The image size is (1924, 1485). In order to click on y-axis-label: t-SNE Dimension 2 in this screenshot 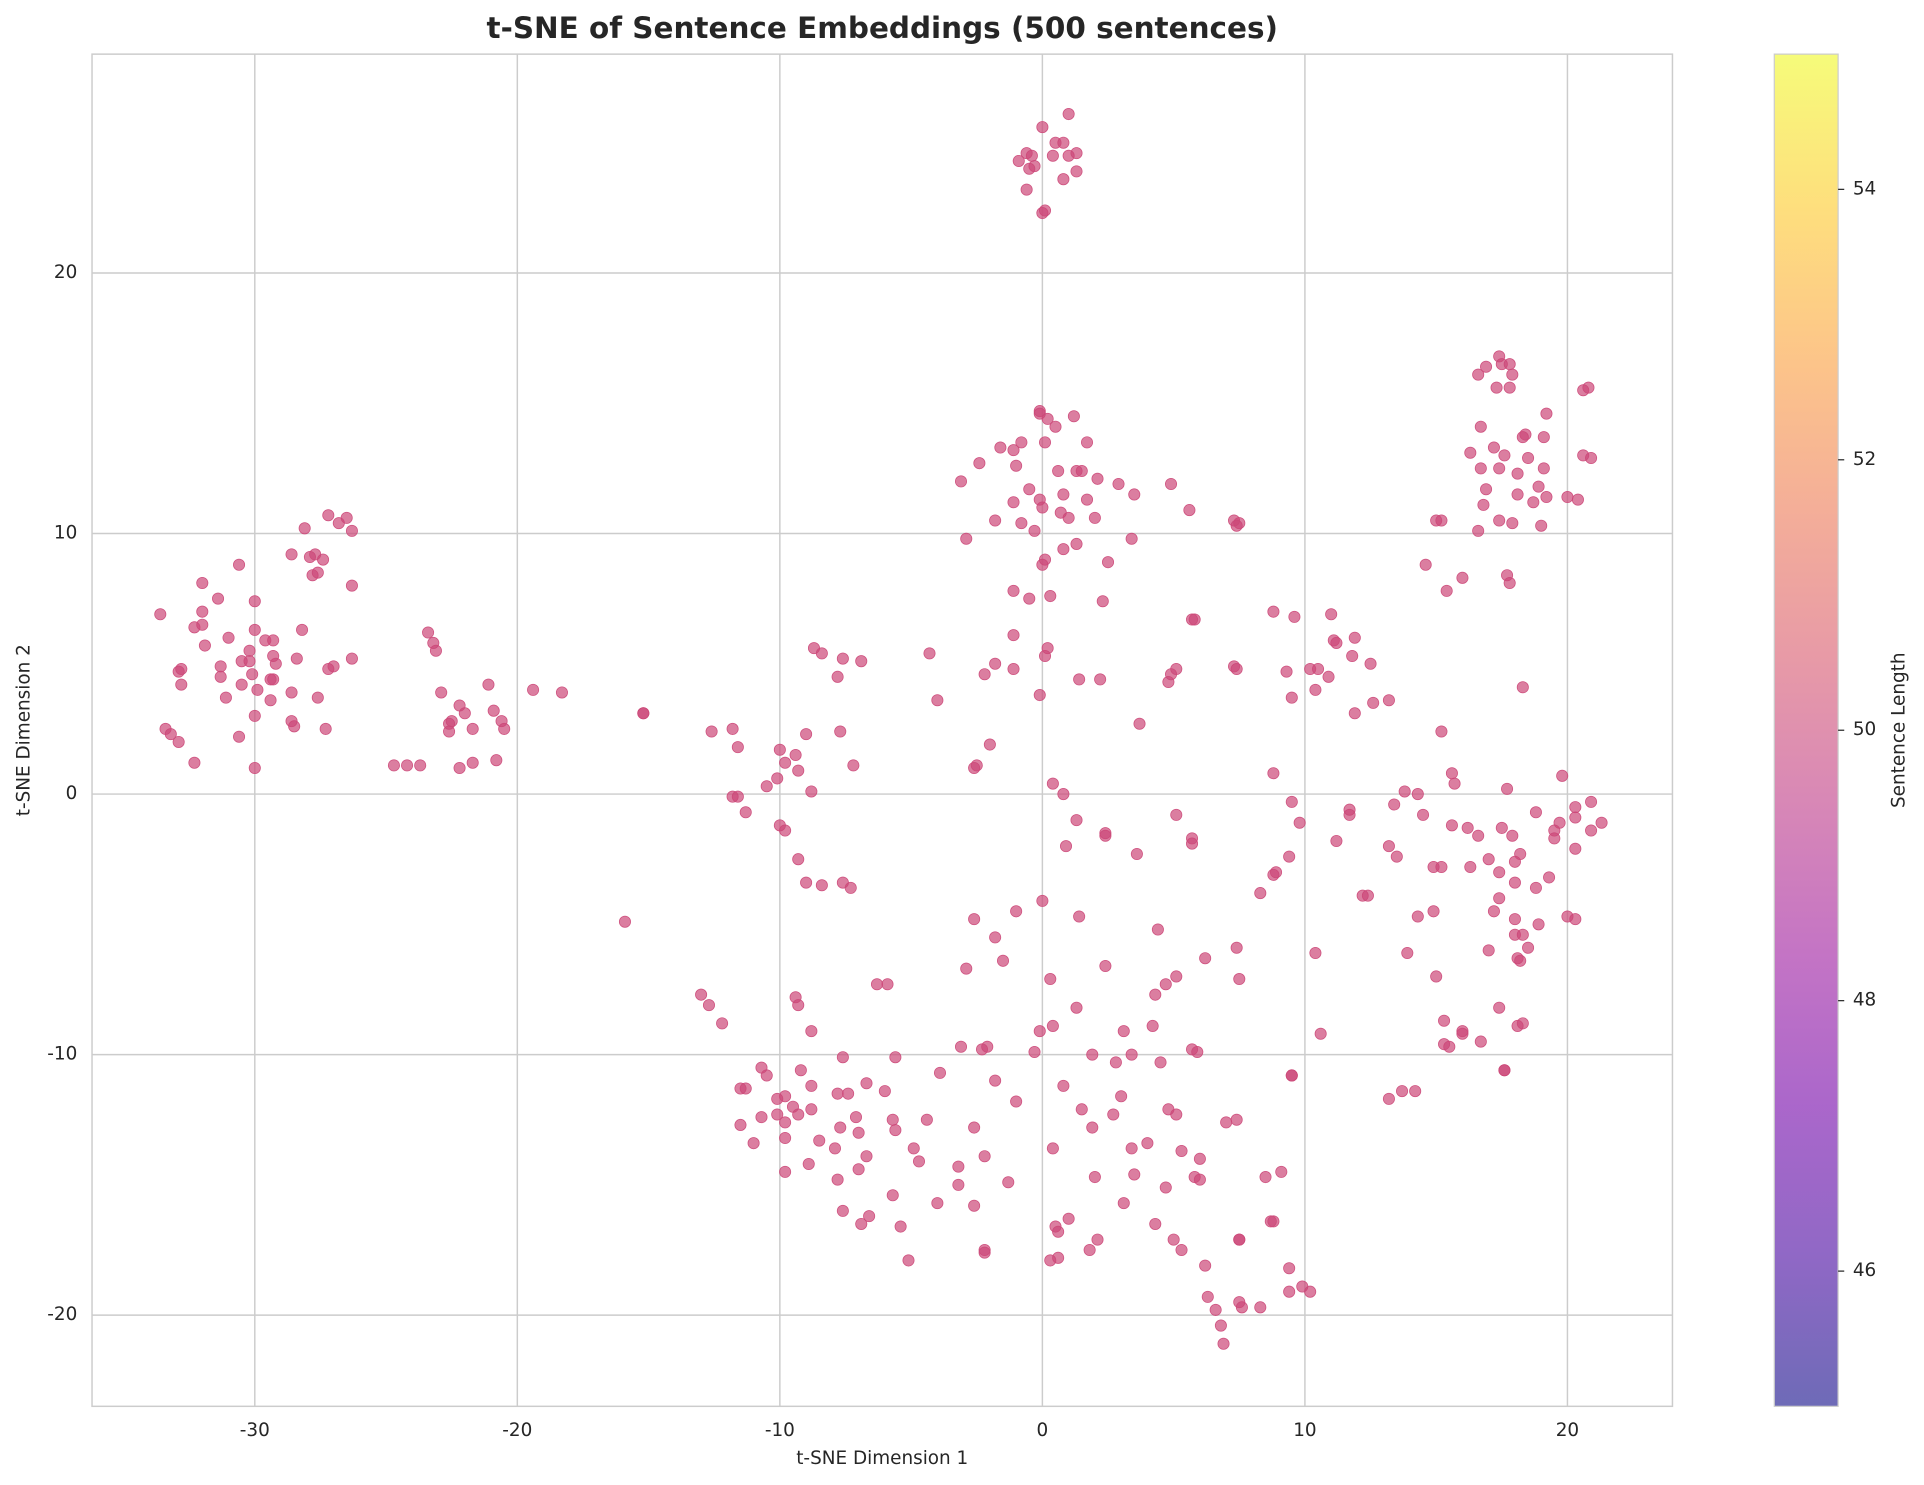, I will do `click(24, 730)`.